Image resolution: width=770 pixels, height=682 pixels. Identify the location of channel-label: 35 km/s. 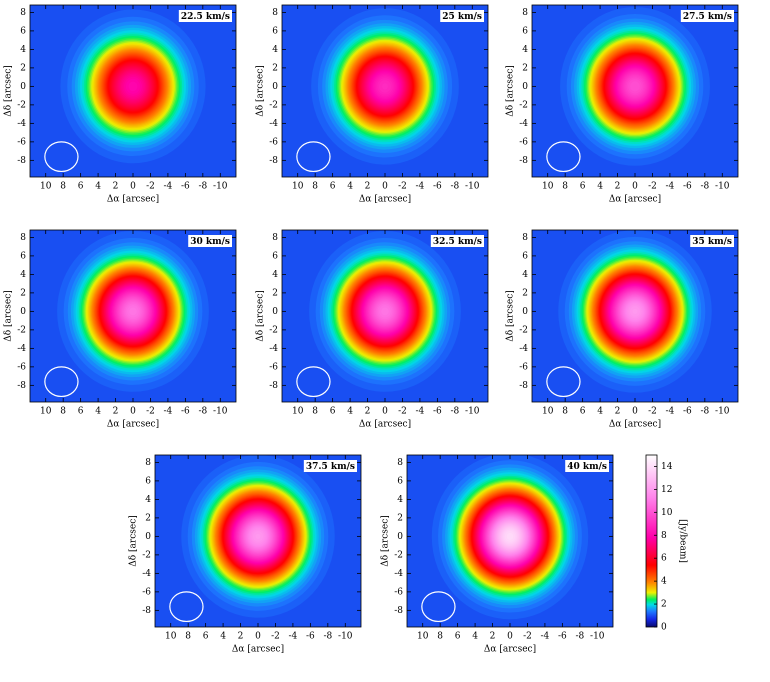
(712, 242).